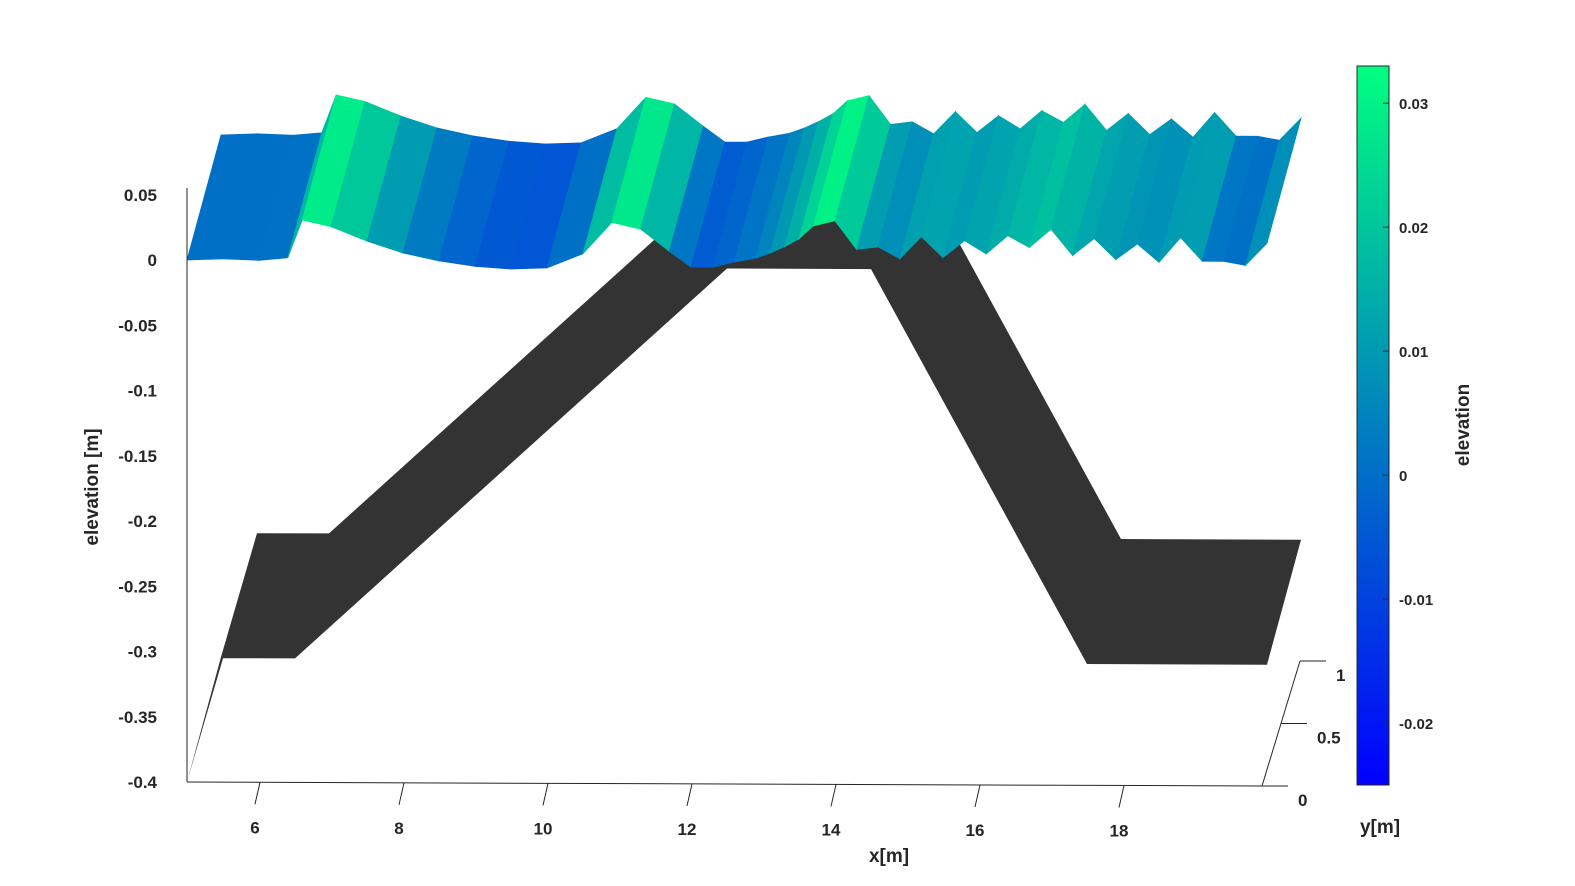 The width and height of the screenshot is (1575, 886). What do you see at coordinates (687, 829) in the screenshot?
I see `x-tick-label: 12` at bounding box center [687, 829].